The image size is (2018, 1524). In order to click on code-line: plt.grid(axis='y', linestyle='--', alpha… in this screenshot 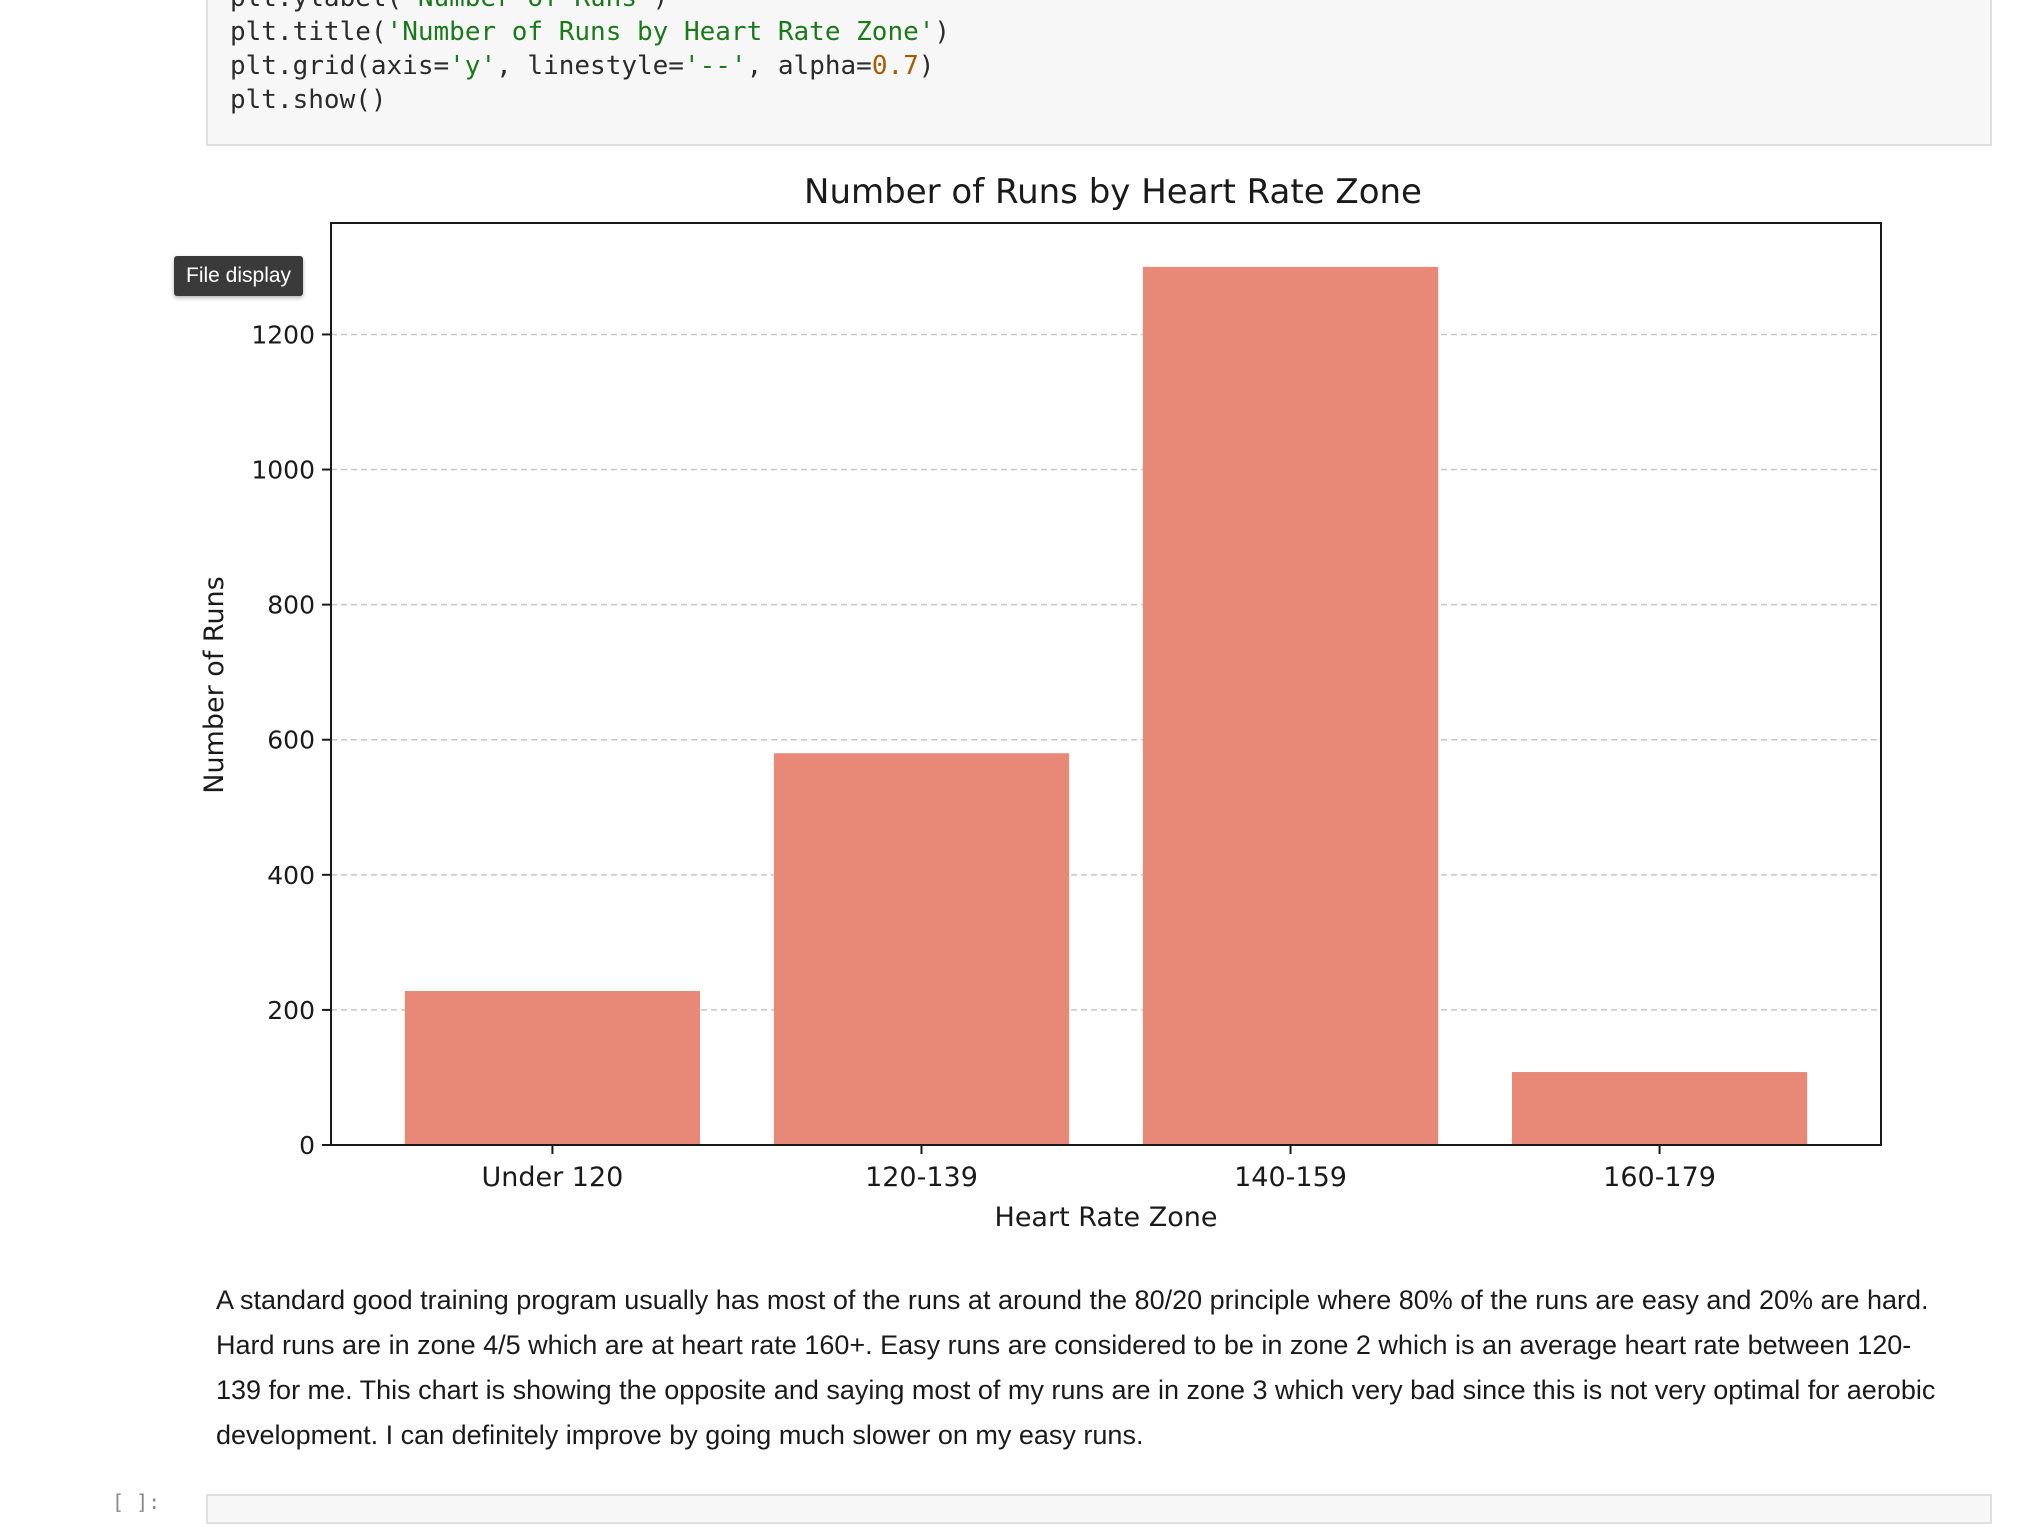, I will do `click(582, 66)`.